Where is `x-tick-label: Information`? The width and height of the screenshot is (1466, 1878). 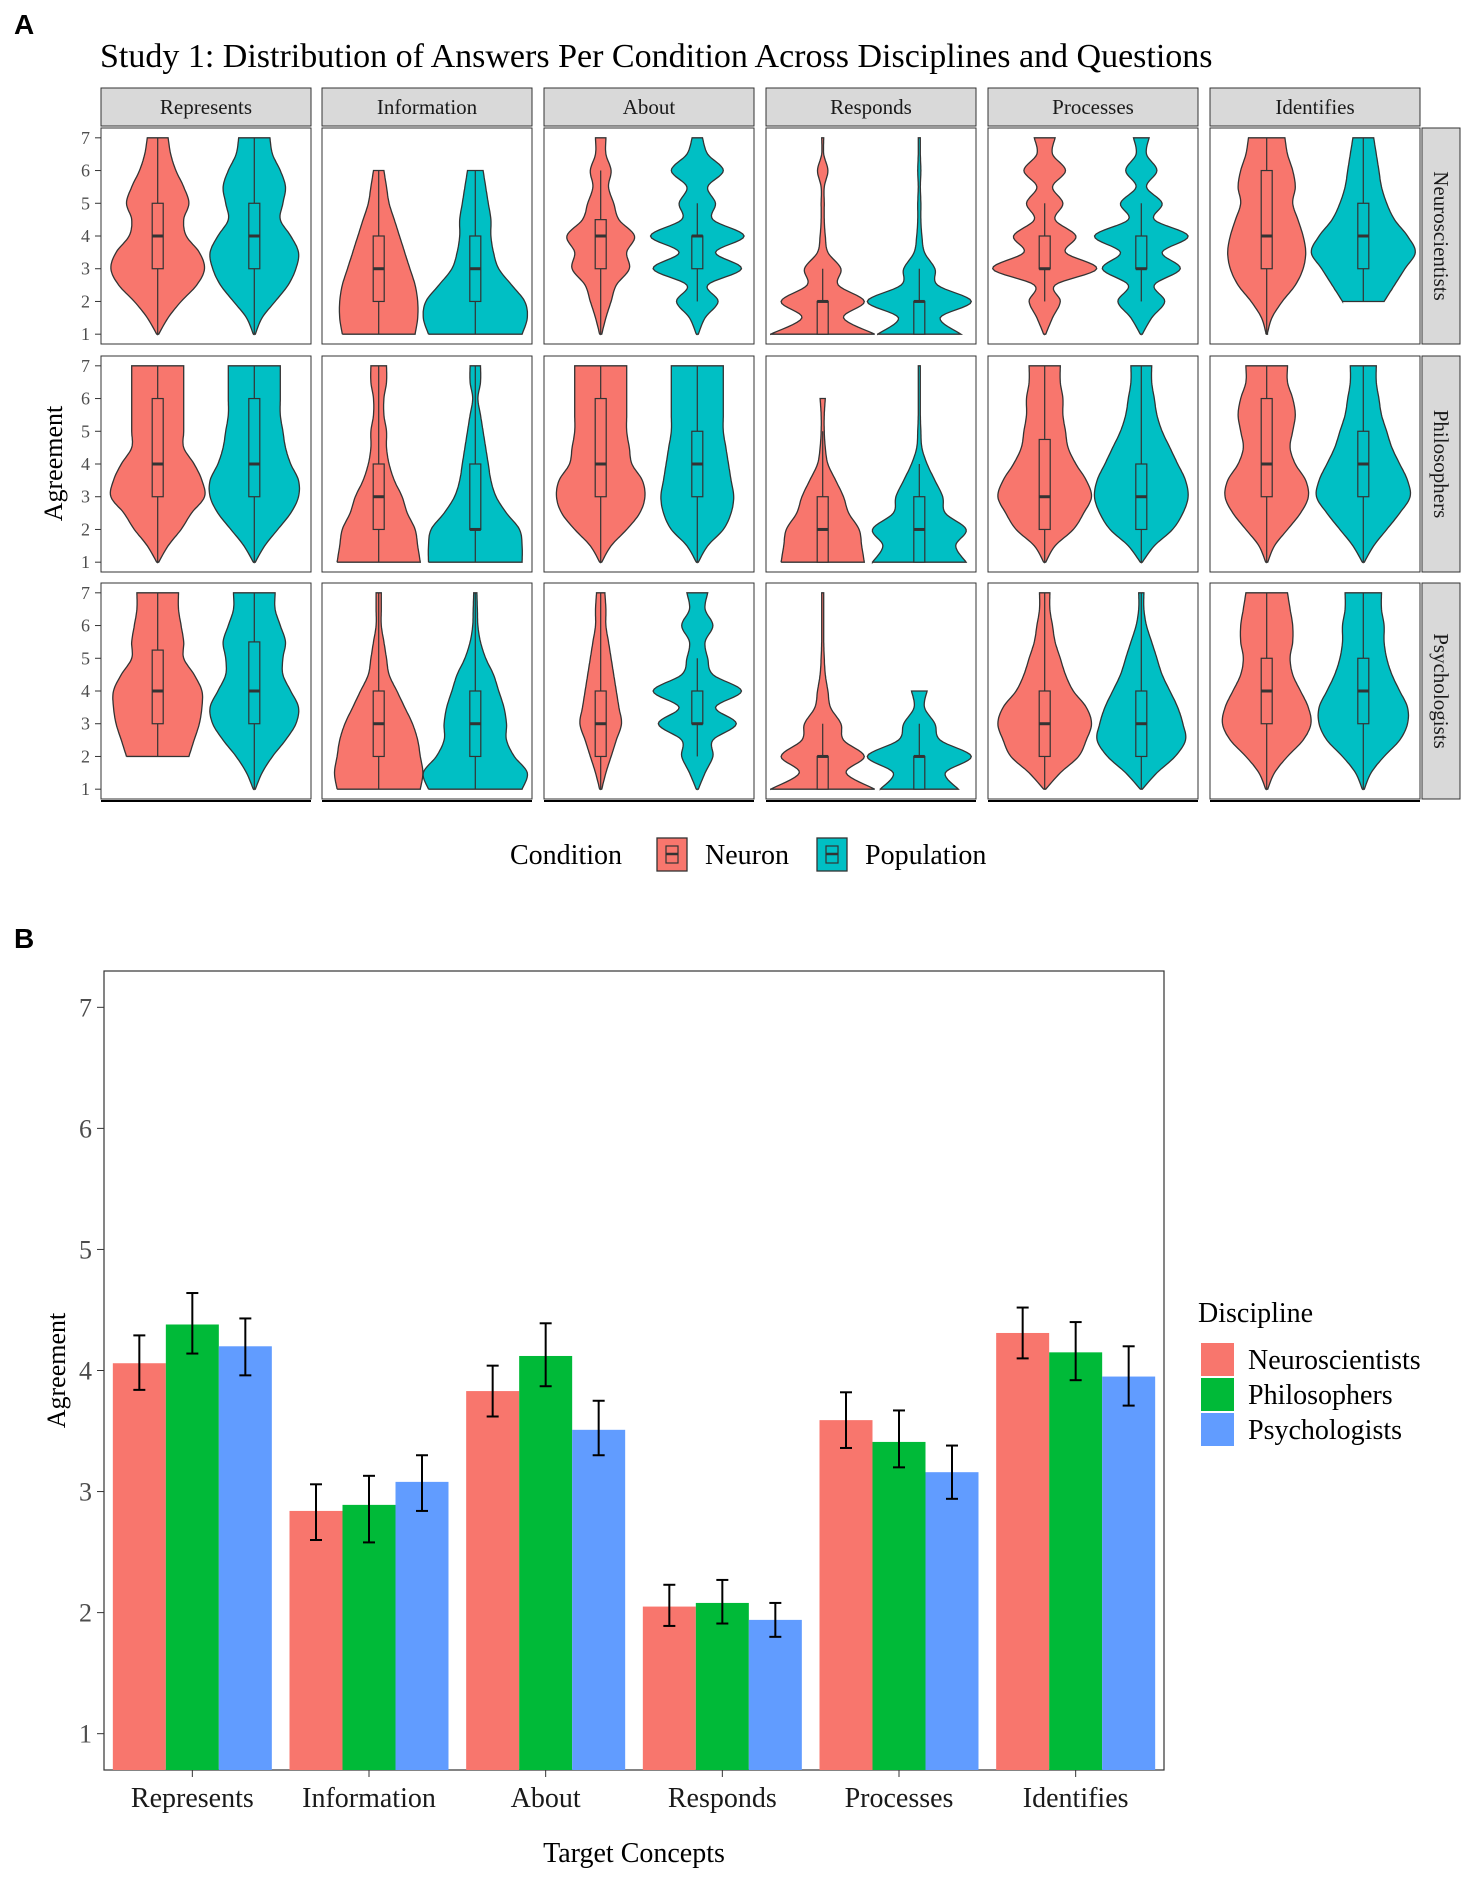 x-tick-label: Information is located at coordinates (369, 1798).